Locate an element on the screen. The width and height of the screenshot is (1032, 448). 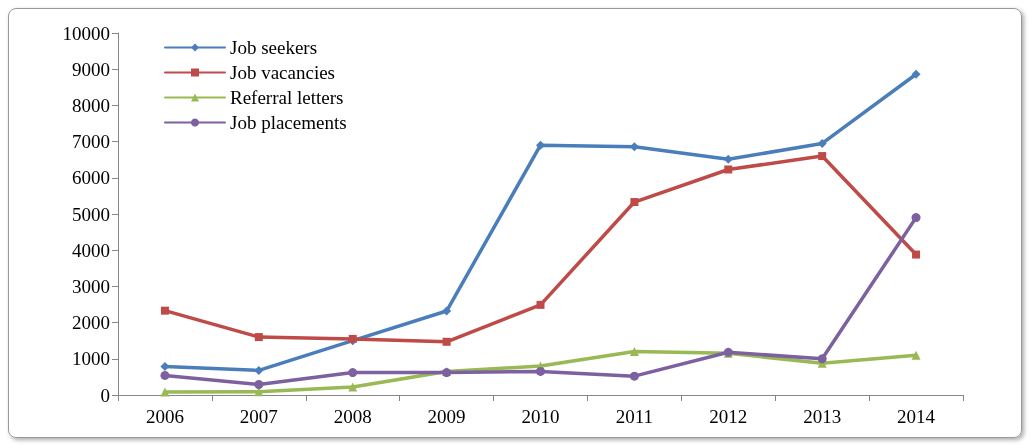
y-tick-label: 10000 is located at coordinates (86, 33).